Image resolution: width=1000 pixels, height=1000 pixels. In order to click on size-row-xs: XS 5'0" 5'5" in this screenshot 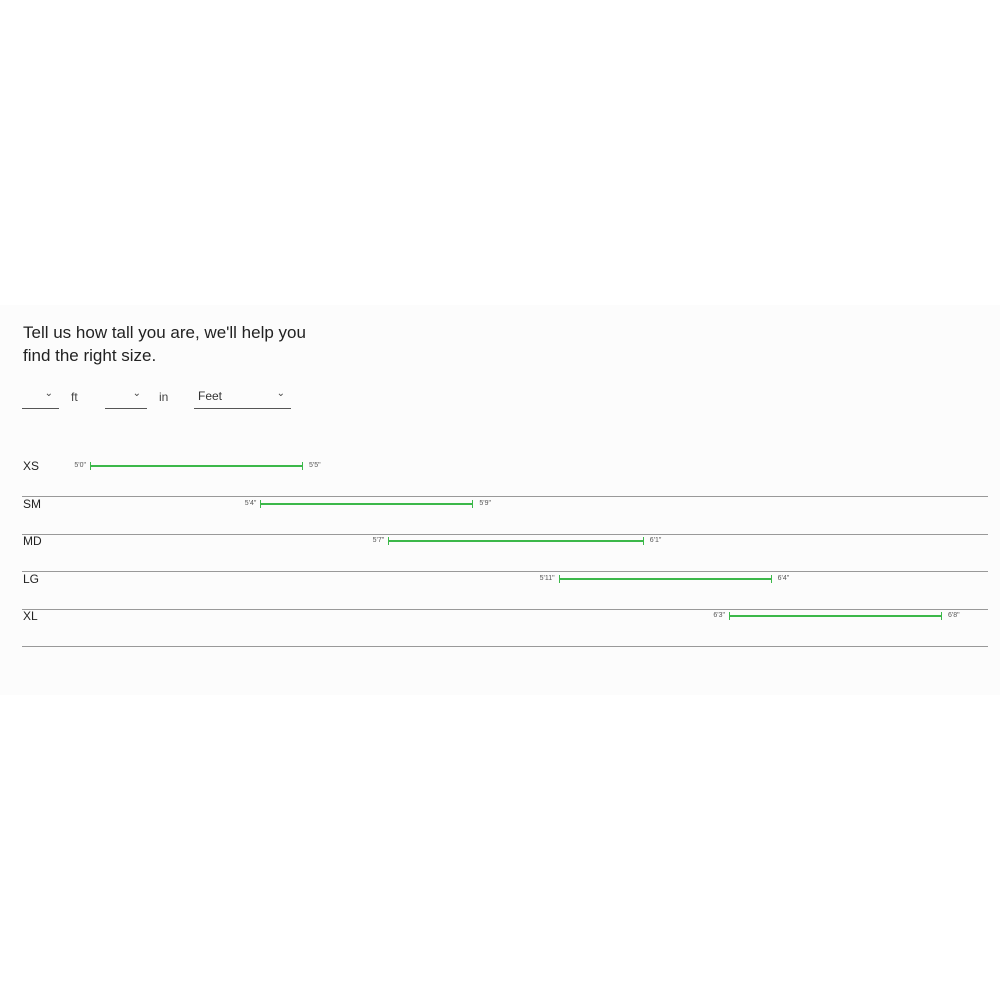, I will do `click(505, 478)`.